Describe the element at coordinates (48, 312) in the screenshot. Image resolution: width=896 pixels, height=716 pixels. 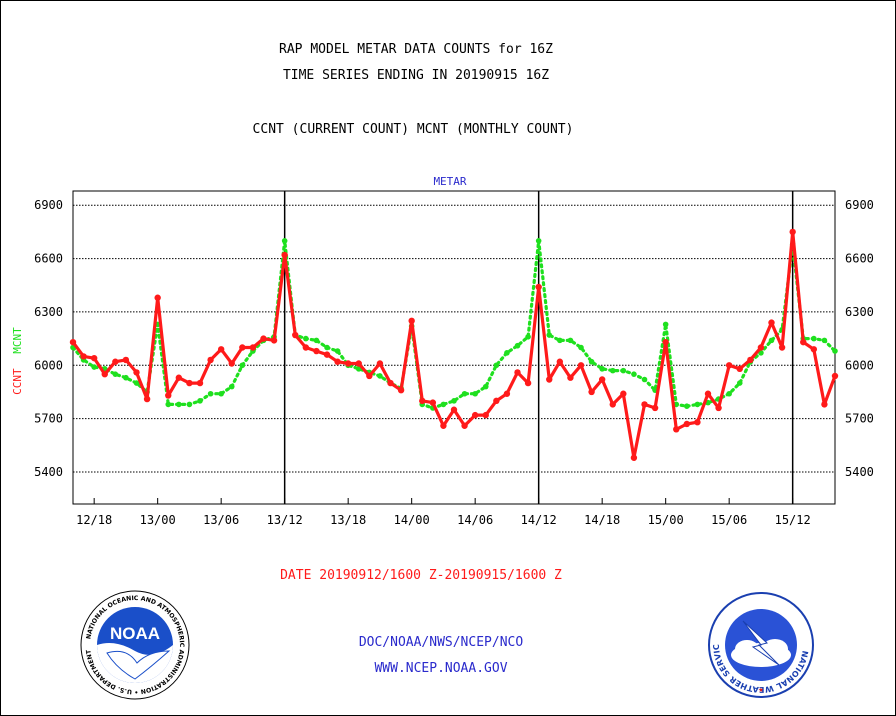
I see `y-tick-label-left: 6300` at that location.